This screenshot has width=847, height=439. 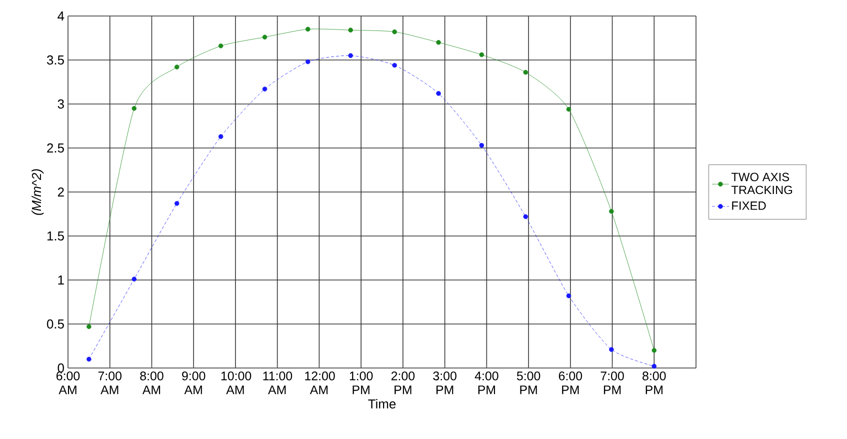 What do you see at coordinates (612, 383) in the screenshot?
I see `x-tick-label: 7:00 PM` at bounding box center [612, 383].